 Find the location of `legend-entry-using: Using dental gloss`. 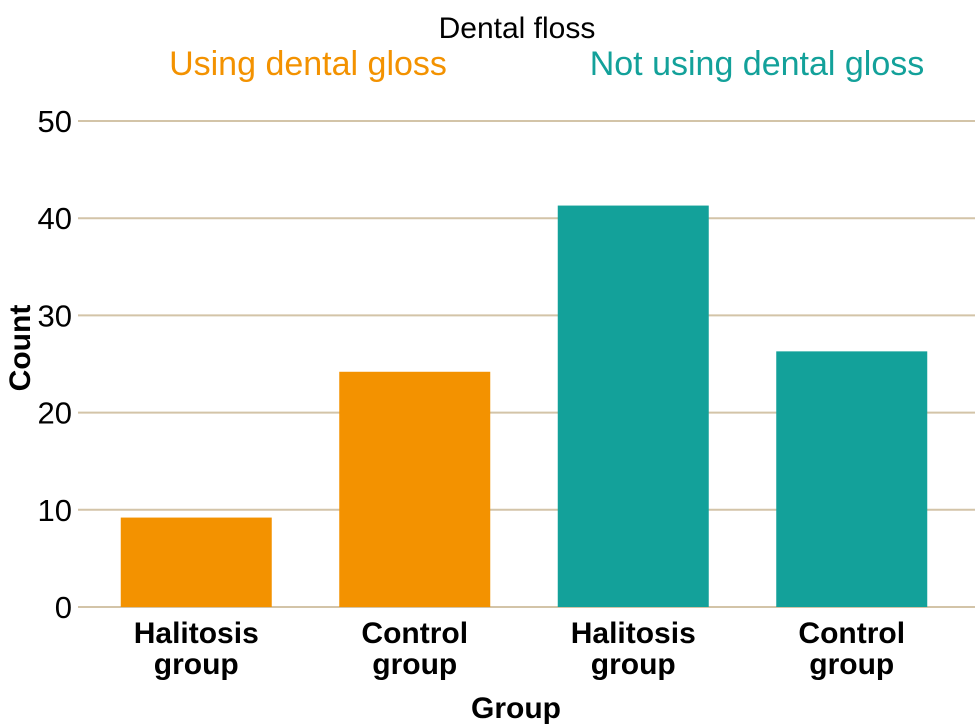

legend-entry-using: Using dental gloss is located at coordinates (308, 64).